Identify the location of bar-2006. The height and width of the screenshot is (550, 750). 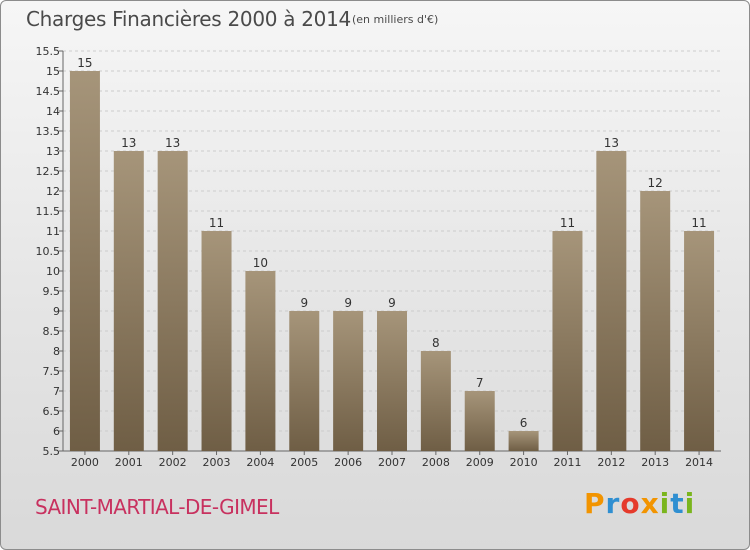
(348, 381).